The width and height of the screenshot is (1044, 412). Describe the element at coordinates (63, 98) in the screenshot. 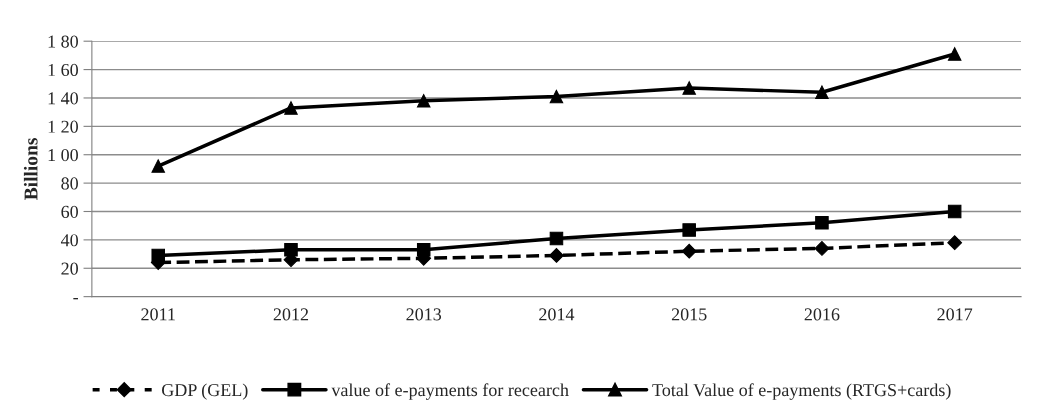

I see `y-tick-label: 1 40` at that location.